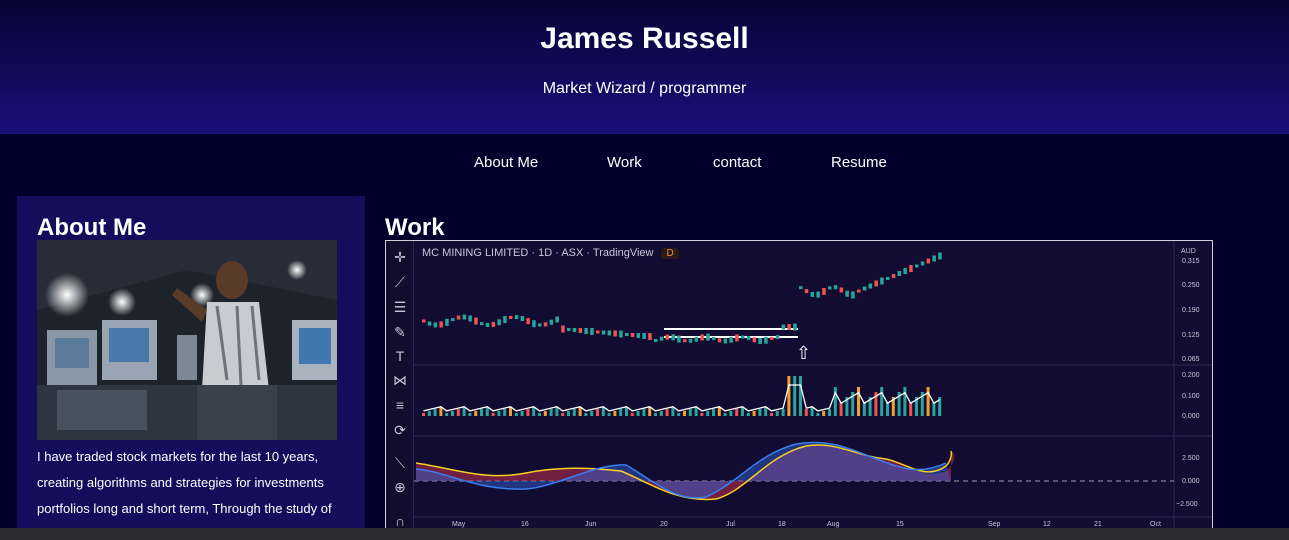 The height and width of the screenshot is (540, 1289). Describe the element at coordinates (525, 524) in the screenshot. I see `time-tick: 16` at that location.